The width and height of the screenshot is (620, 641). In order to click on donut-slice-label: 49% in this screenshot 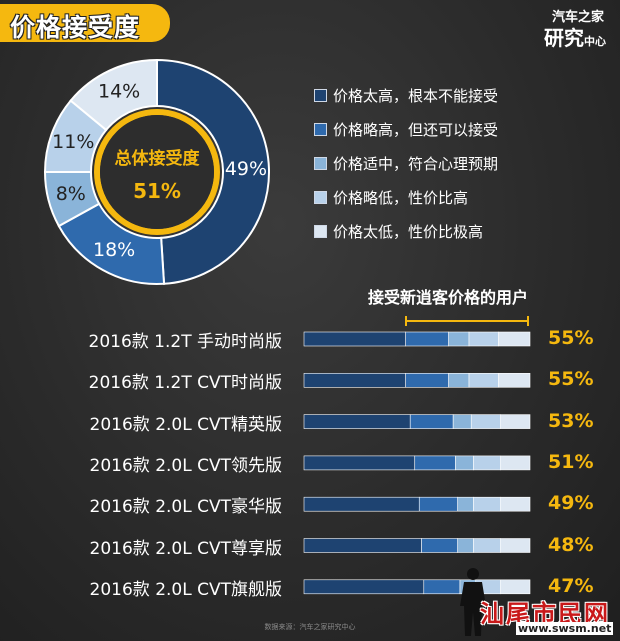, I will do `click(246, 169)`.